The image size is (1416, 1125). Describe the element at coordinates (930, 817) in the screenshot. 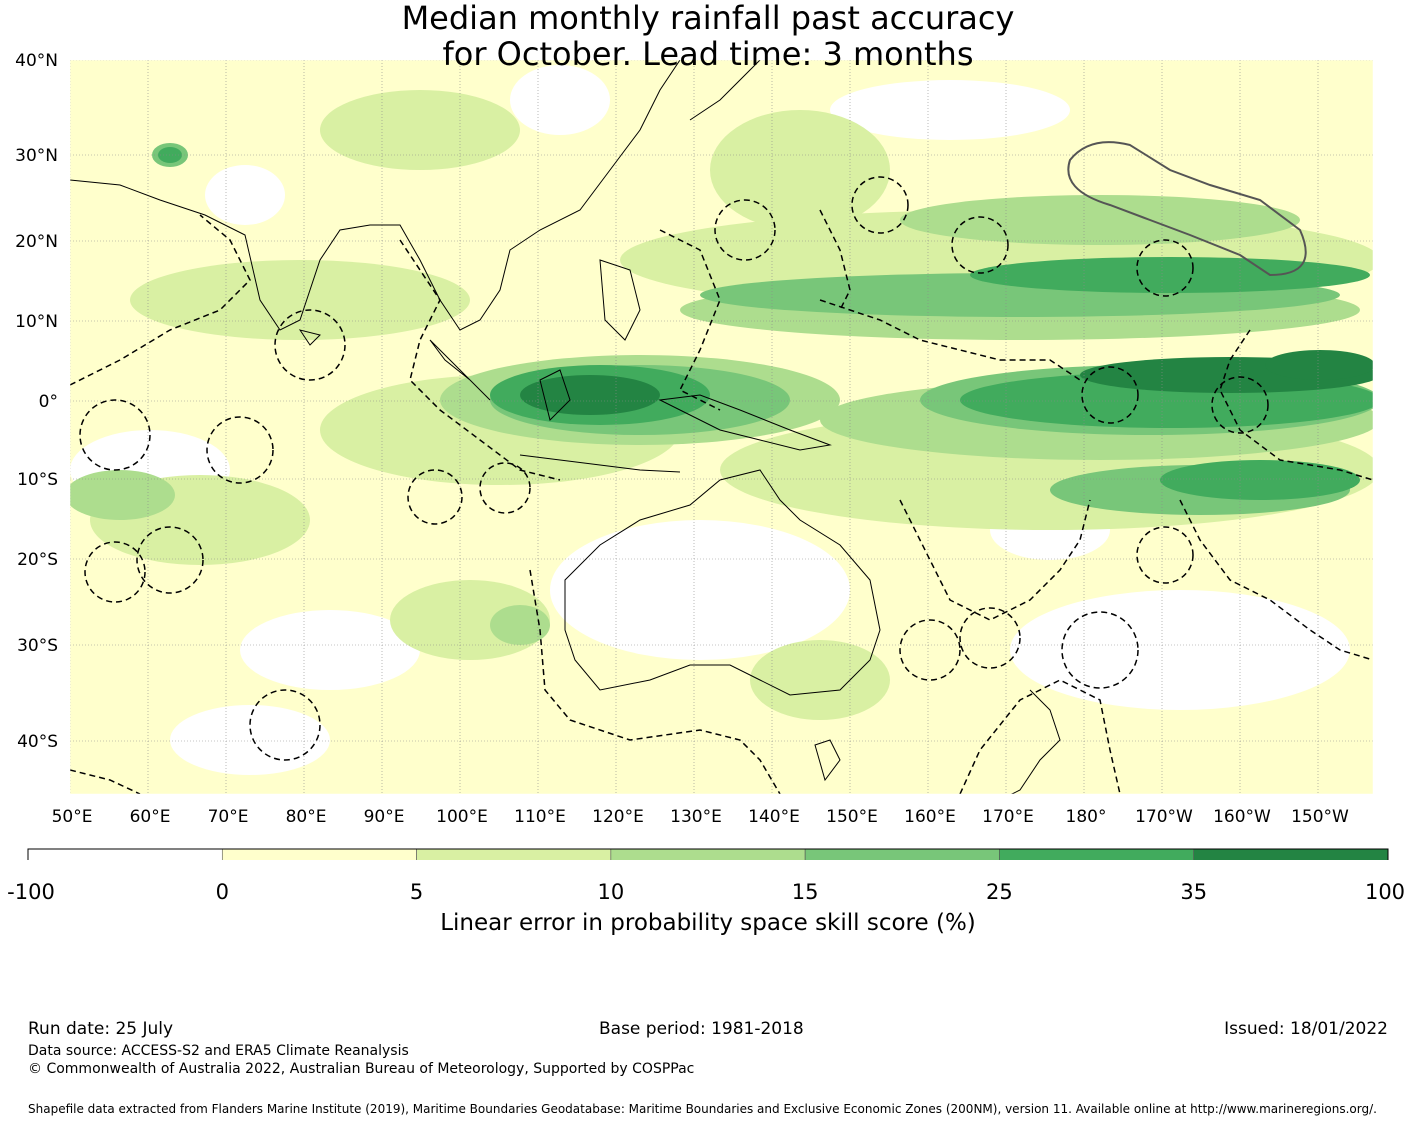

I see `lon-label: 160°E` at that location.